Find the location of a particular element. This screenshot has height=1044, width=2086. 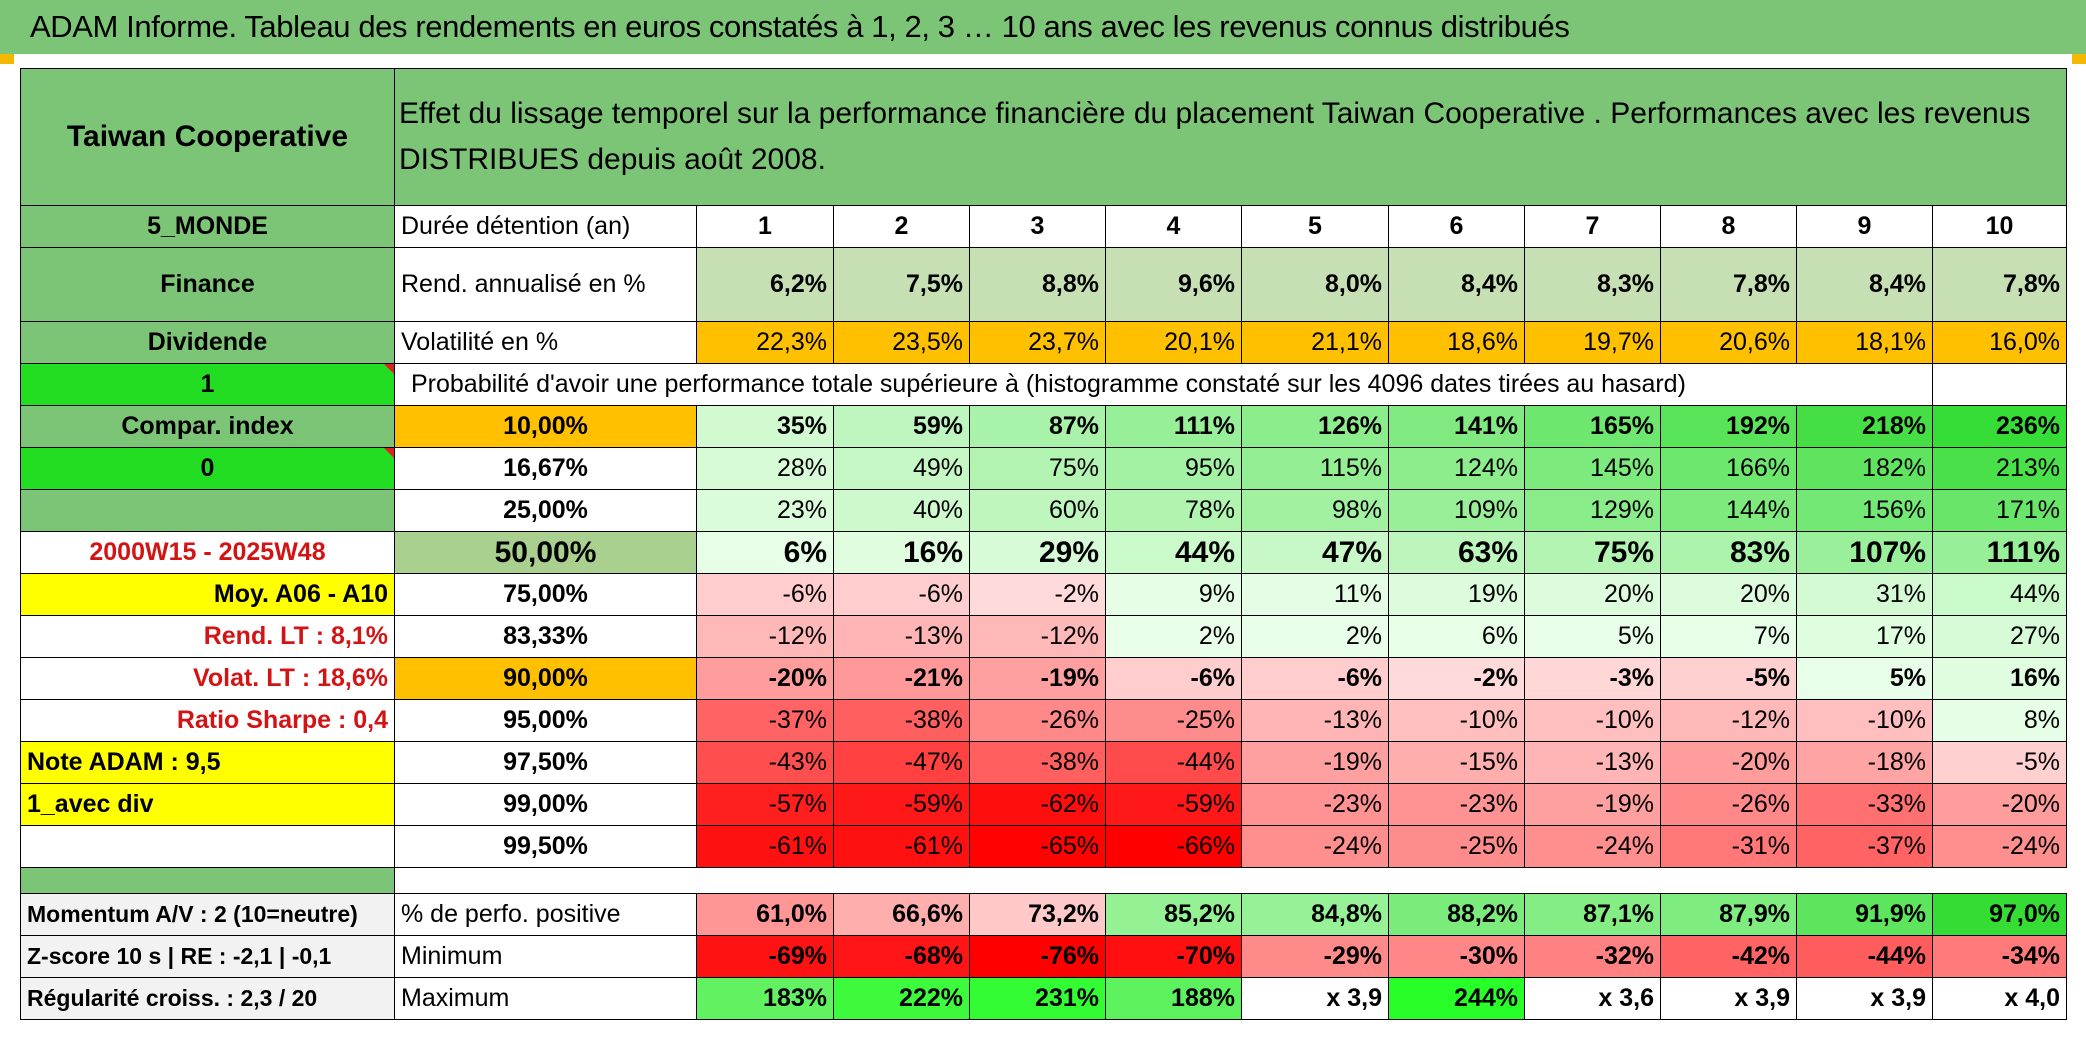

sharpe-cell: Ratio Sharpe : 0,4 is located at coordinates (207, 720).